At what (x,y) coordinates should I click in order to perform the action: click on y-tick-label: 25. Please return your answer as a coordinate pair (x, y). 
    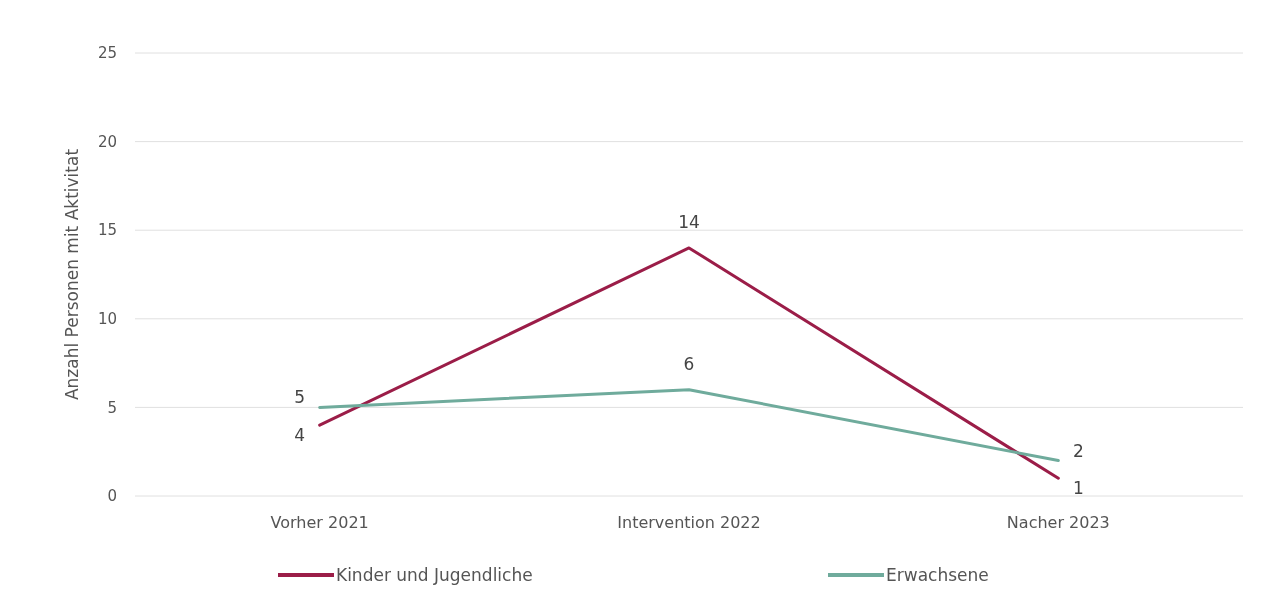
    Looking at the image, I should click on (107, 53).